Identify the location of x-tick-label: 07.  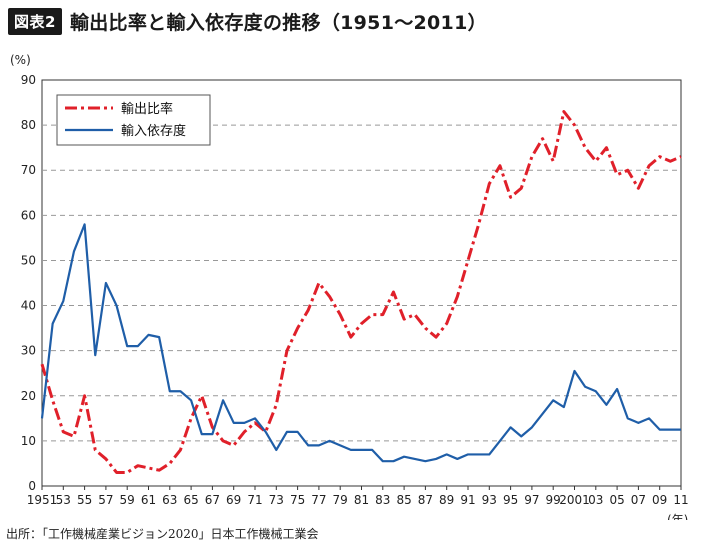
(638, 500).